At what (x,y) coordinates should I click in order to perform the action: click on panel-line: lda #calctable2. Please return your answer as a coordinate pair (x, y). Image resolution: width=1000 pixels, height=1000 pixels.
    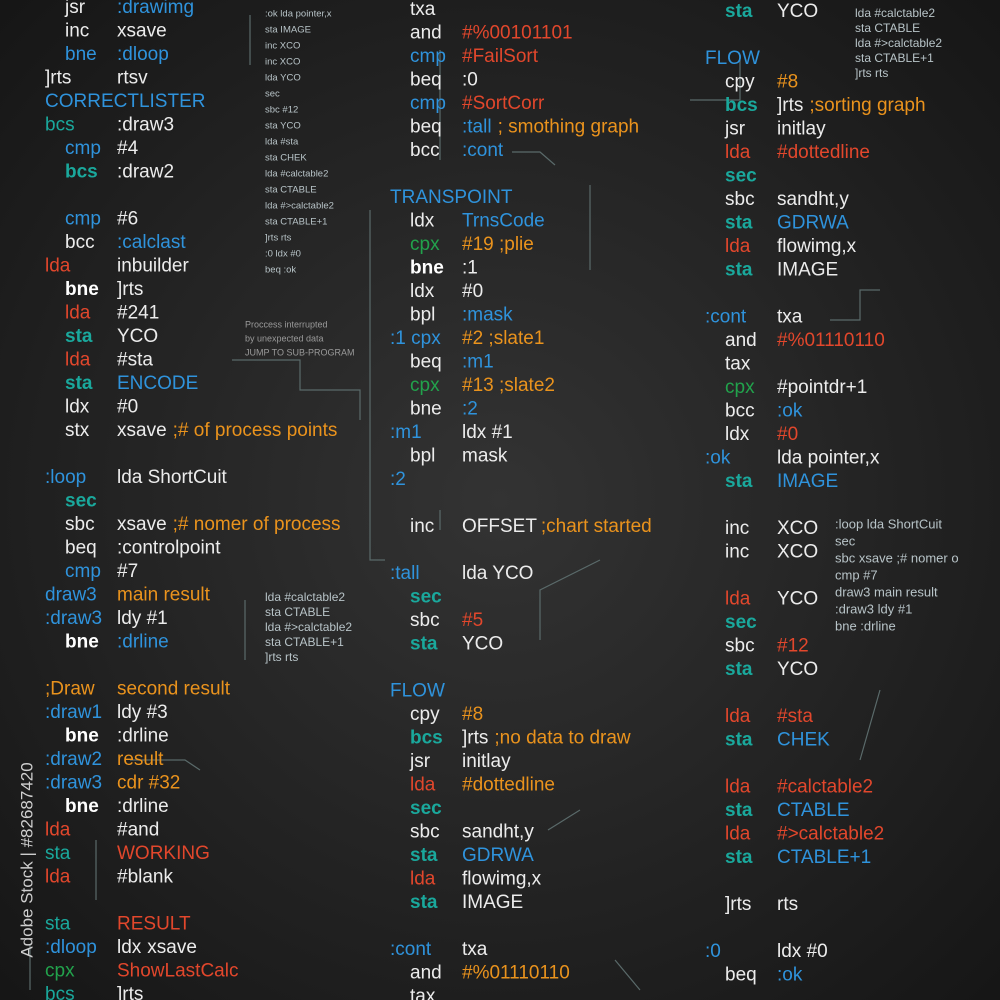
    Looking at the image, I should click on (296, 174).